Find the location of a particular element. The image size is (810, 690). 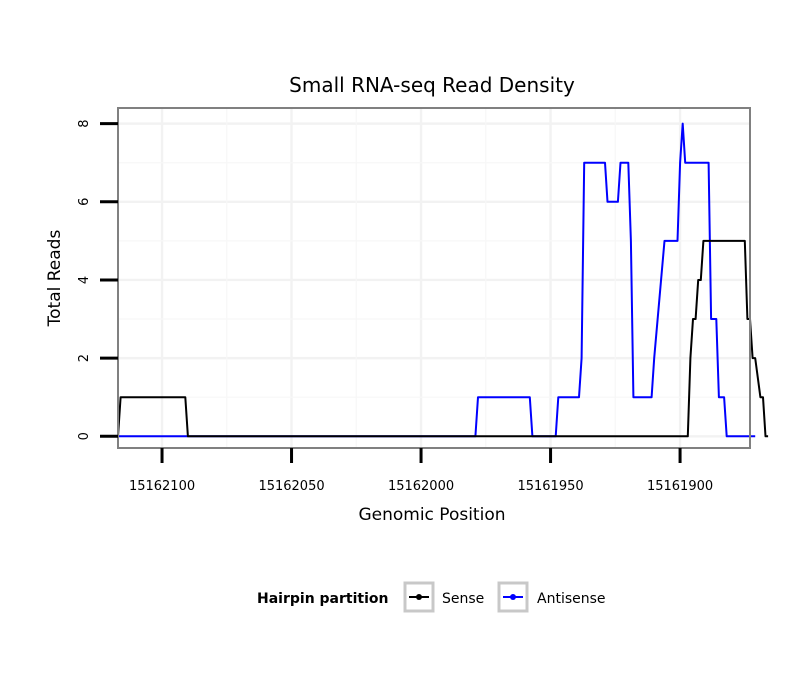

x-tick-label-4: 15161900 is located at coordinates (680, 486).